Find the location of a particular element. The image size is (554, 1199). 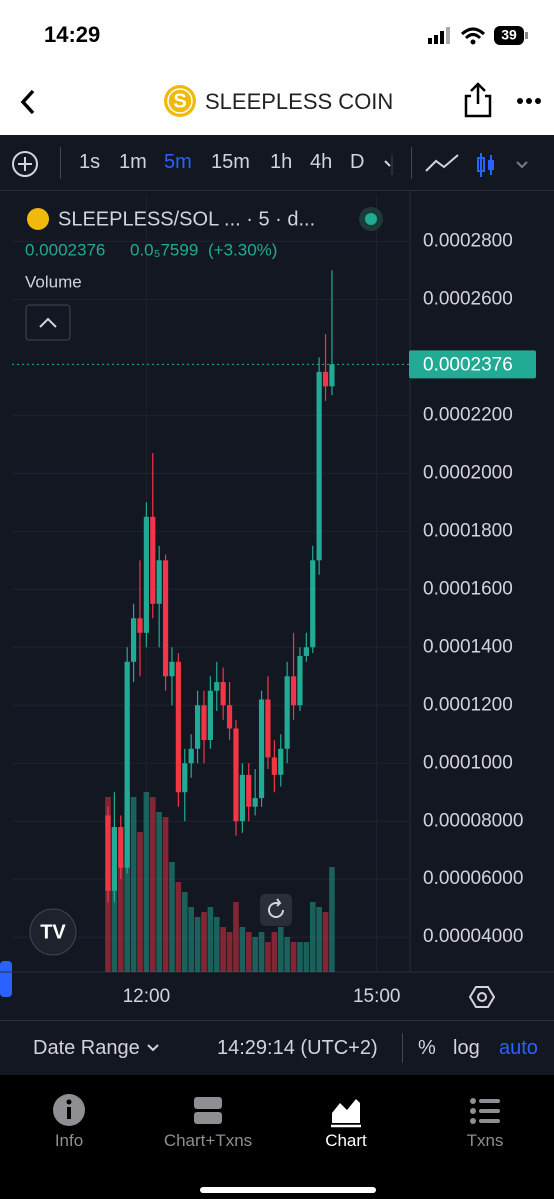

add-indicator is located at coordinates (25, 164).